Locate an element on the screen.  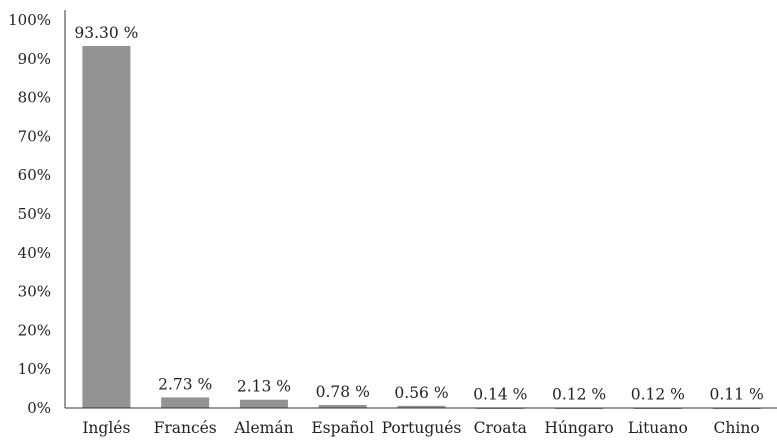
y-tick-label: 20% is located at coordinates (34, 330).